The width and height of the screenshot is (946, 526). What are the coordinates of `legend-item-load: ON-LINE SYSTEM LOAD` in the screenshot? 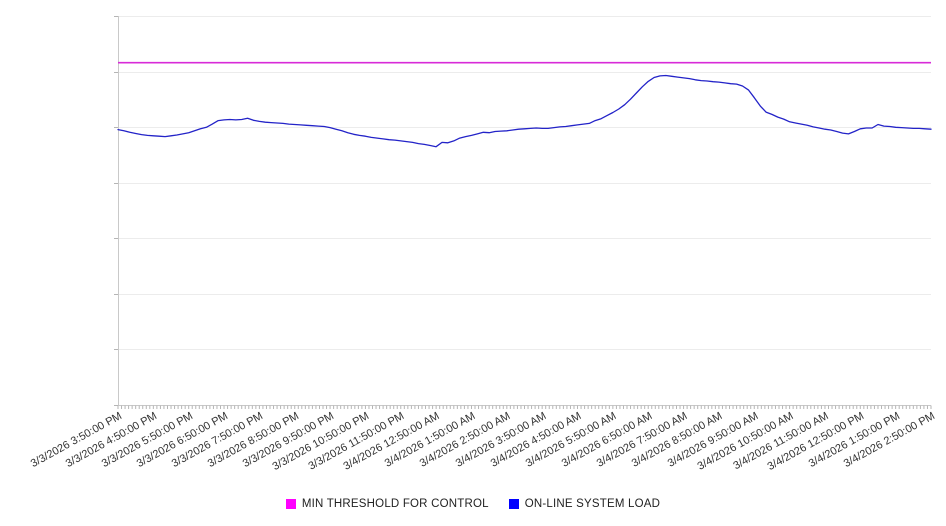 It's located at (584, 504).